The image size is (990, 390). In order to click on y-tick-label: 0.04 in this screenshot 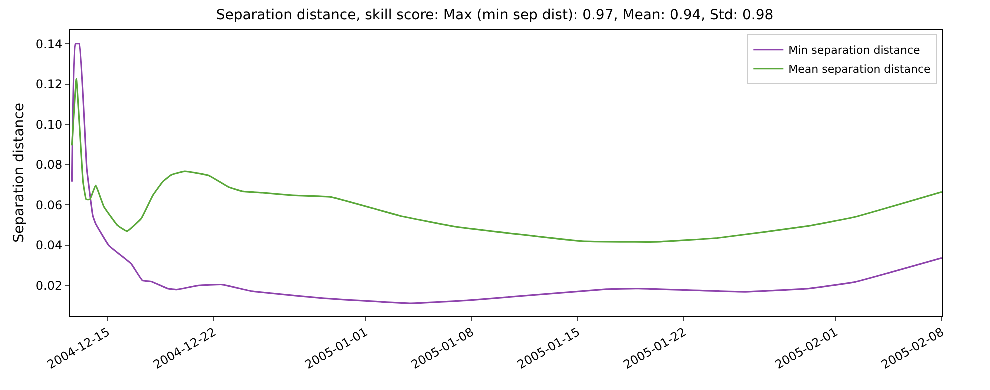, I will do `click(49, 245)`.